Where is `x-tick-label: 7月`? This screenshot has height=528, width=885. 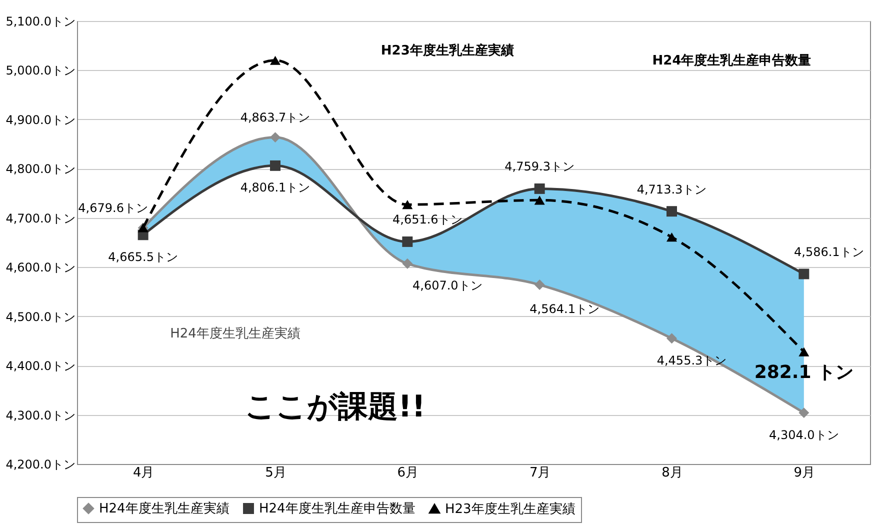
x-tick-label: 7月 is located at coordinates (540, 473).